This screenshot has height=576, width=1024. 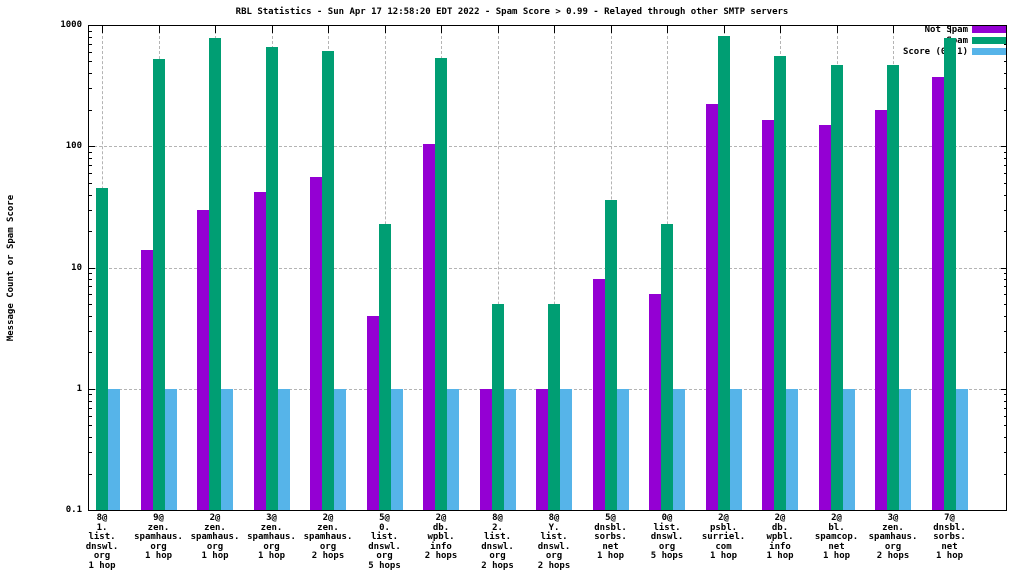 I want to click on x-tick-label: 2@ bl. spamcop. net 1 hop, so click(x=836, y=537).